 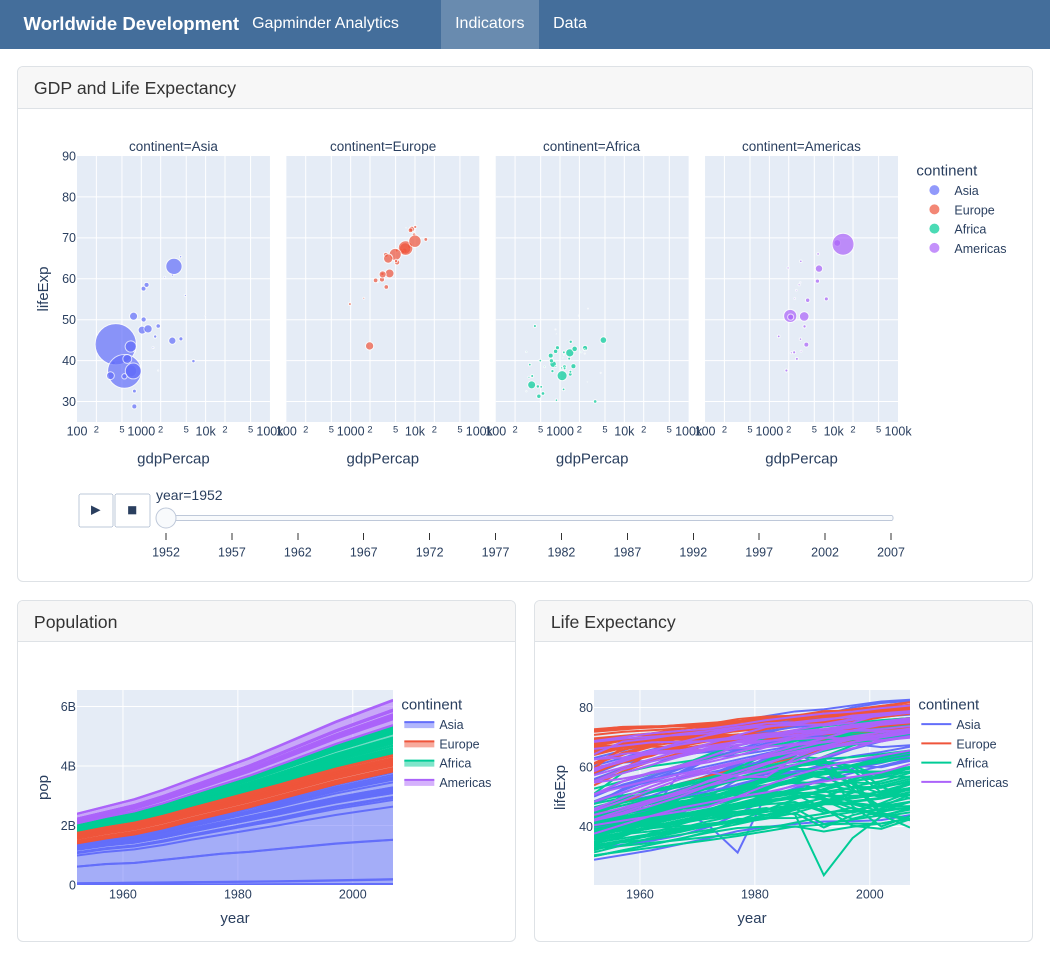 I want to click on svg-text: continent=Europe, so click(x=383, y=146).